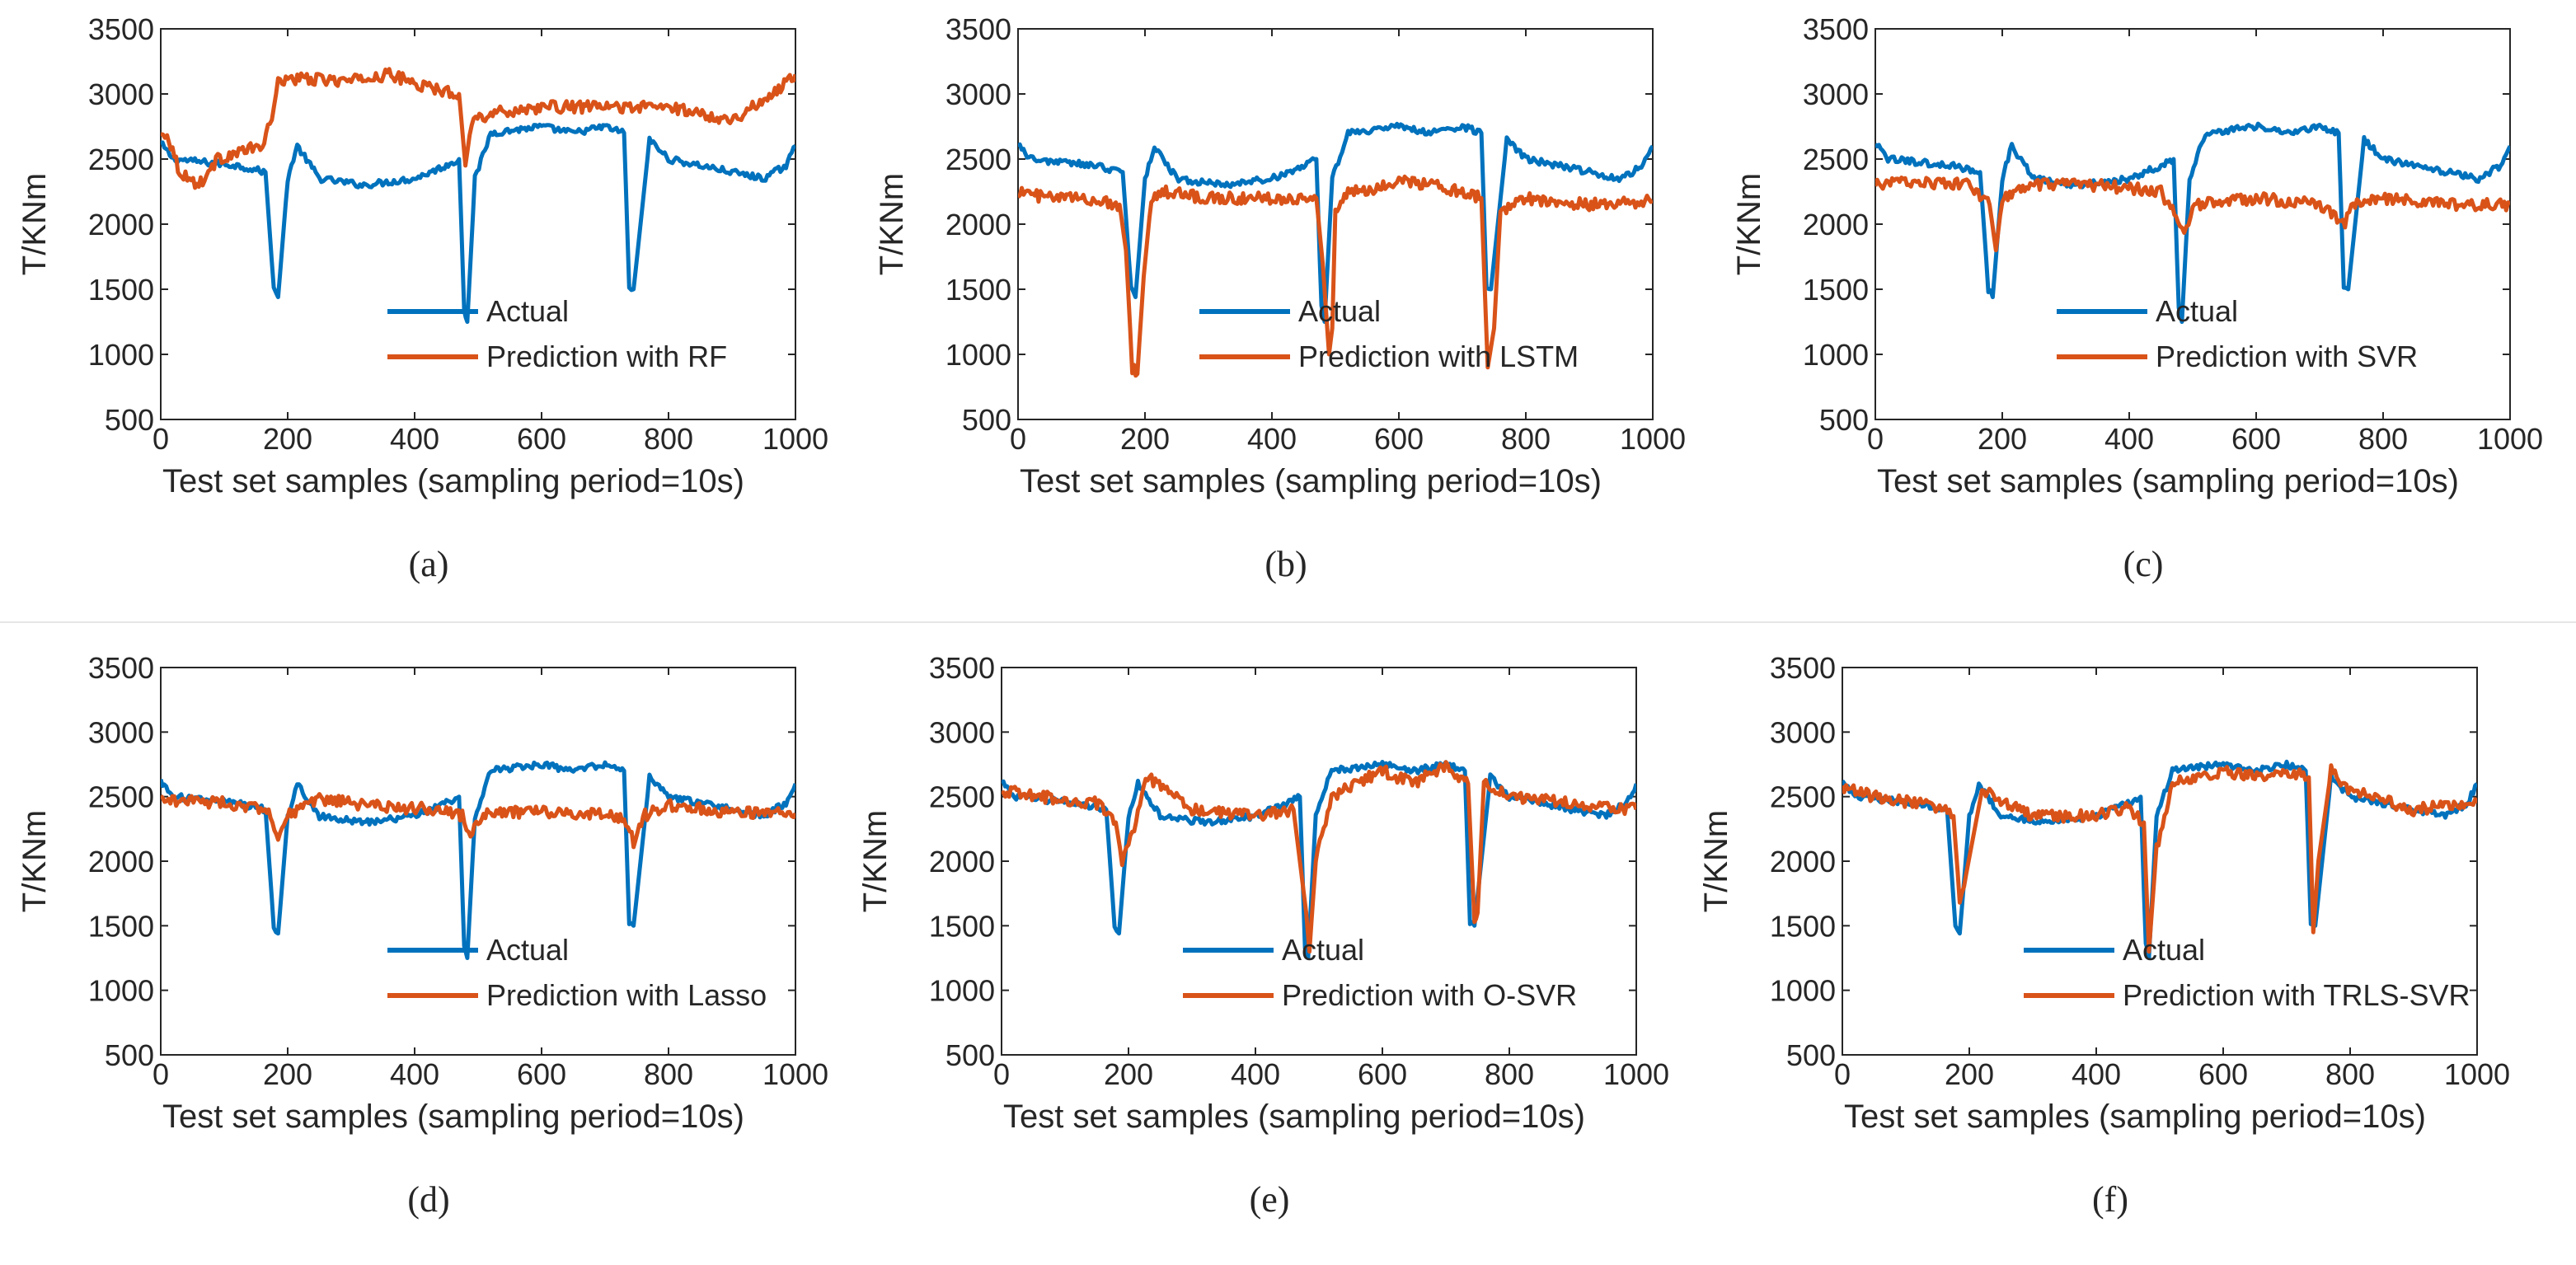 The width and height of the screenshot is (2576, 1265). Describe the element at coordinates (428, 1200) in the screenshot. I see `panel-caption: (d)` at that location.